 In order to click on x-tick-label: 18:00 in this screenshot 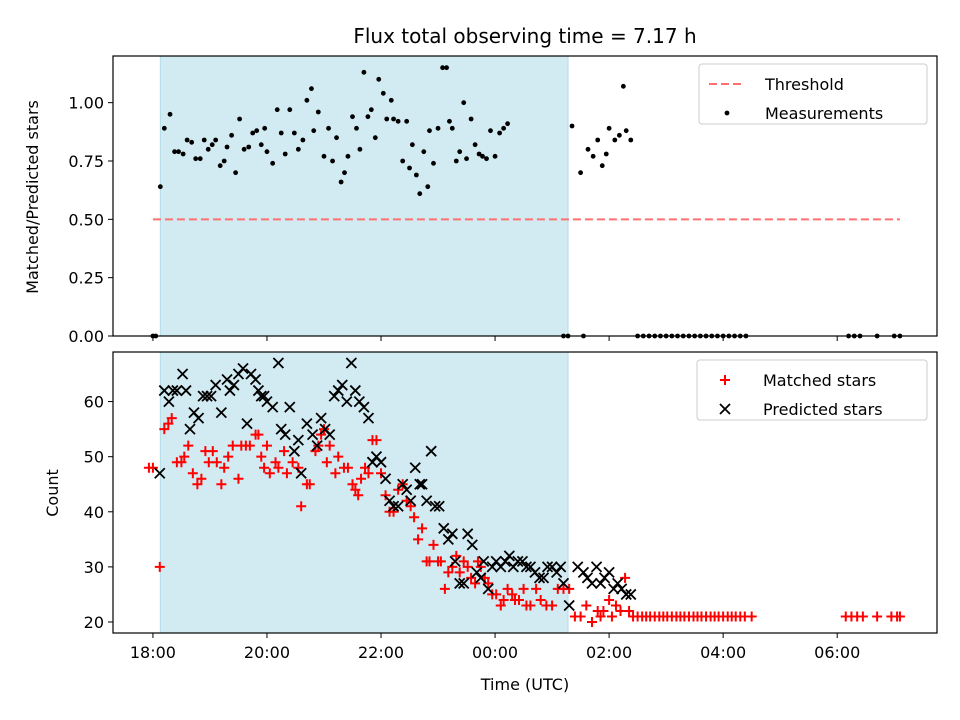, I will do `click(153, 652)`.